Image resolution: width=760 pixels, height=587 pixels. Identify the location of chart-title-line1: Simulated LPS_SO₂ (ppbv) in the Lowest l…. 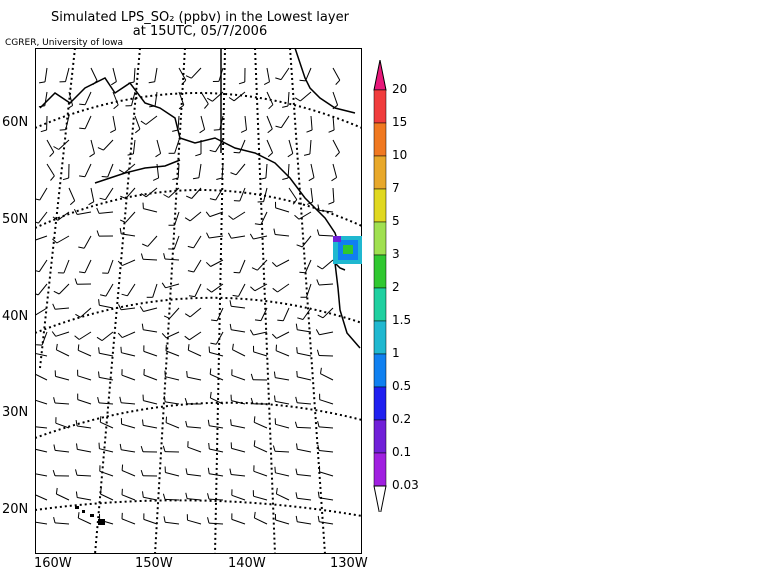
(200, 17).